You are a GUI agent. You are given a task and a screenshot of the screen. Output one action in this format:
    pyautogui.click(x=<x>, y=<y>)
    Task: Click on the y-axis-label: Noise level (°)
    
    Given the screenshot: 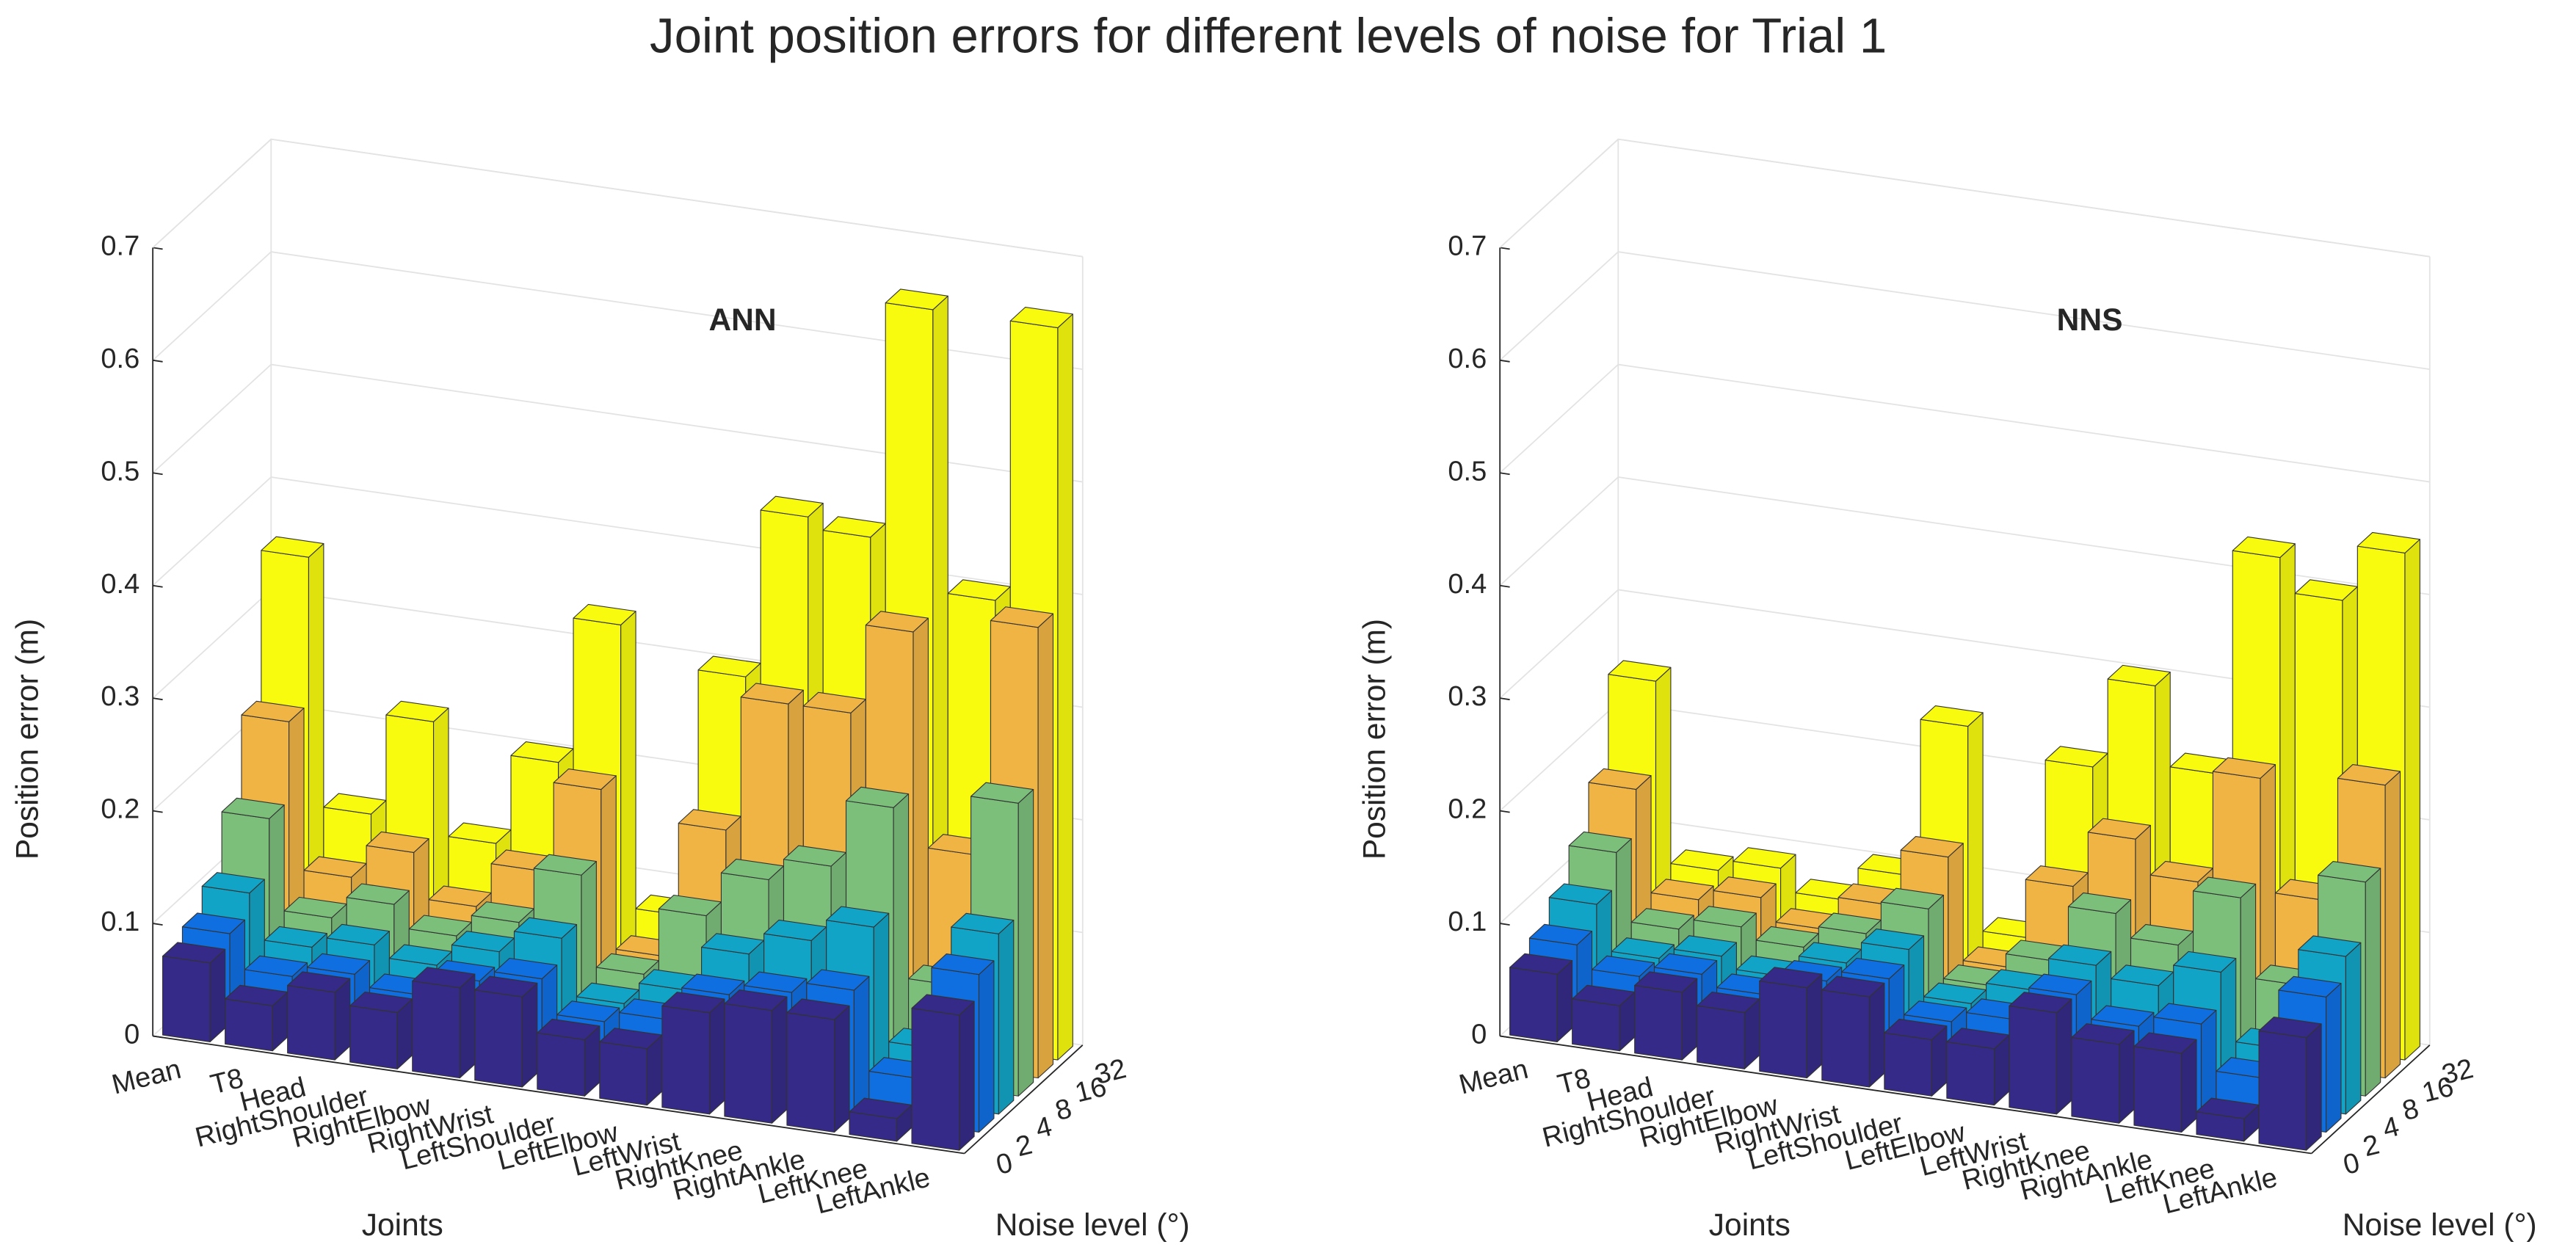 What is the action you would take?
    pyautogui.click(x=1093, y=1225)
    